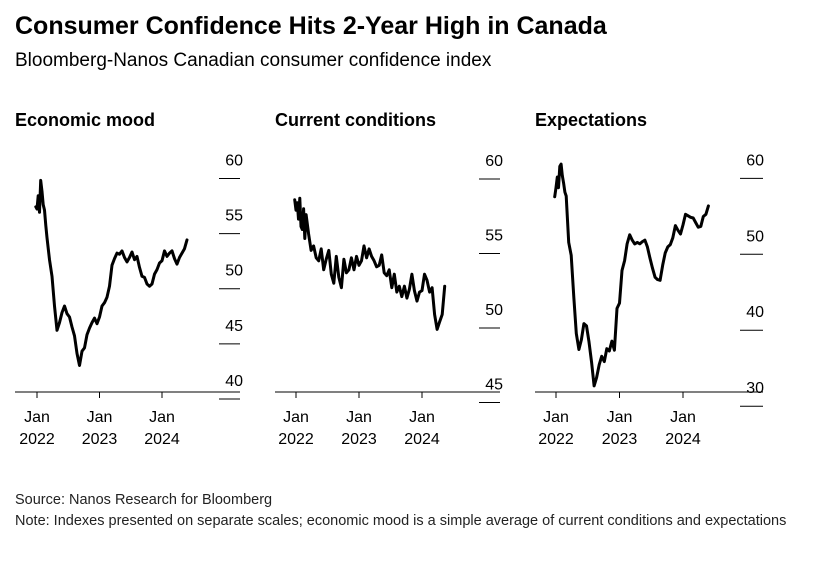  Describe the element at coordinates (144, 500) in the screenshot. I see `source-note: Source: Nanos Research for Bloomberg` at that location.